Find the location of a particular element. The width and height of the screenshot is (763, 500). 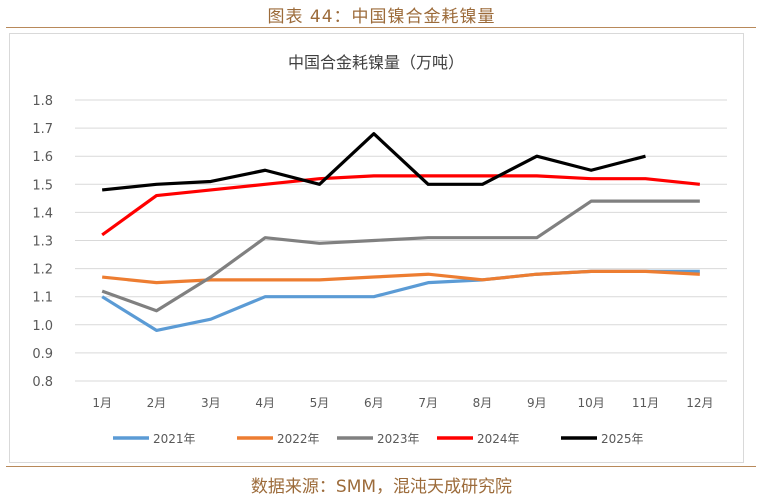

figure-title: 图表 44：中国镍合金耗镍量 is located at coordinates (381, 17).